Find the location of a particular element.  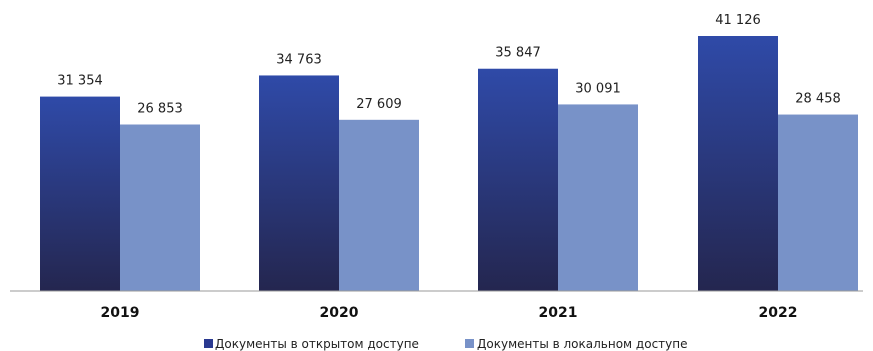

value-label-open-2020: 34 763 is located at coordinates (299, 59).